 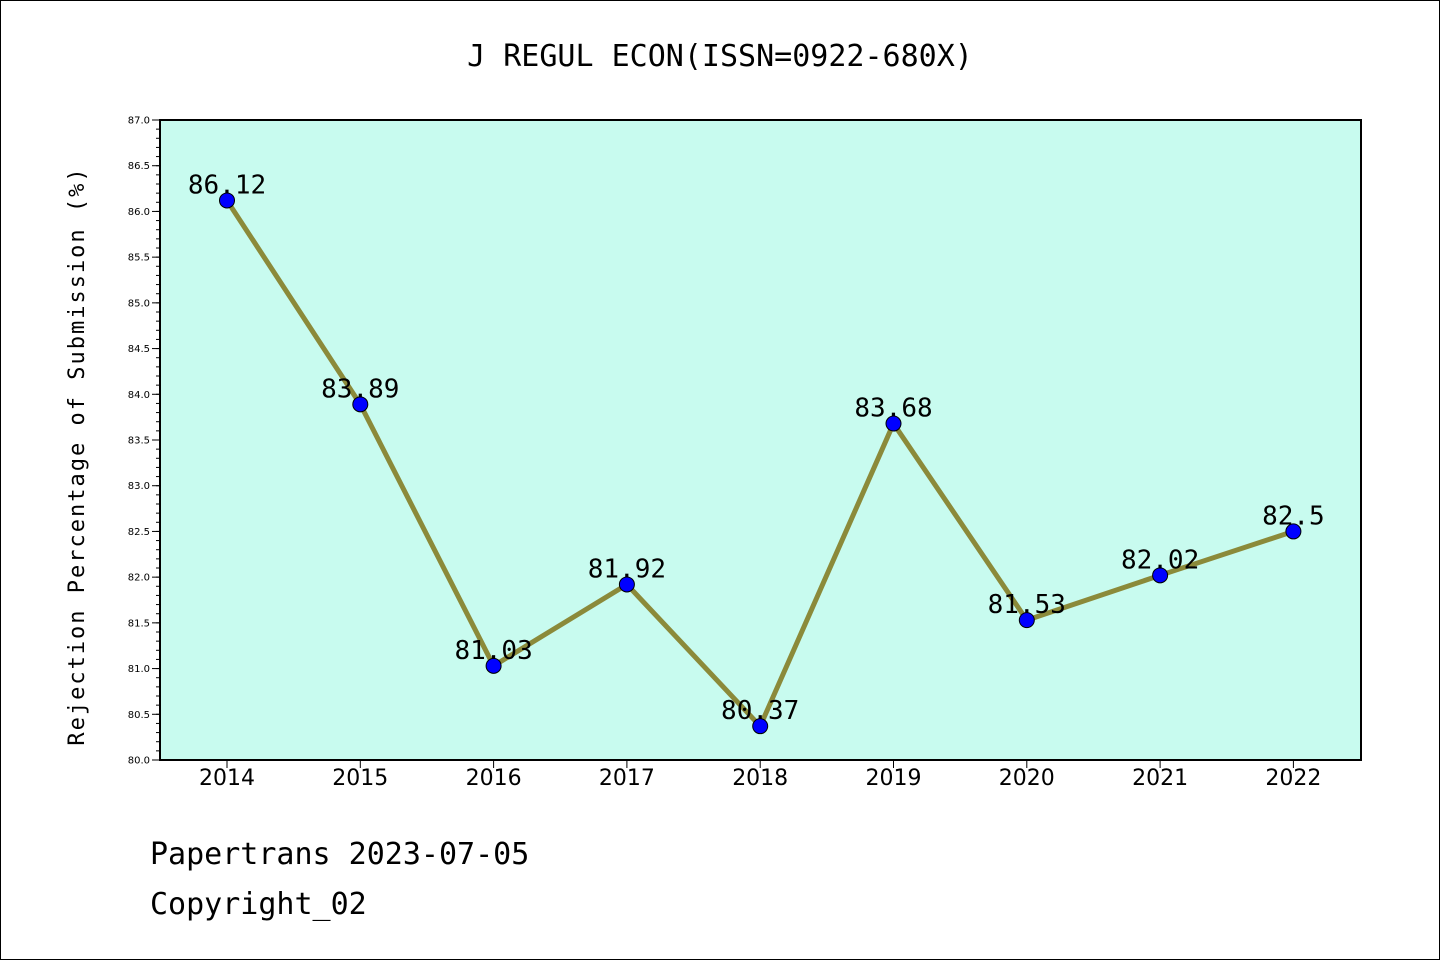 What do you see at coordinates (139, 349) in the screenshot?
I see `y-tick-label: 84.5` at bounding box center [139, 349].